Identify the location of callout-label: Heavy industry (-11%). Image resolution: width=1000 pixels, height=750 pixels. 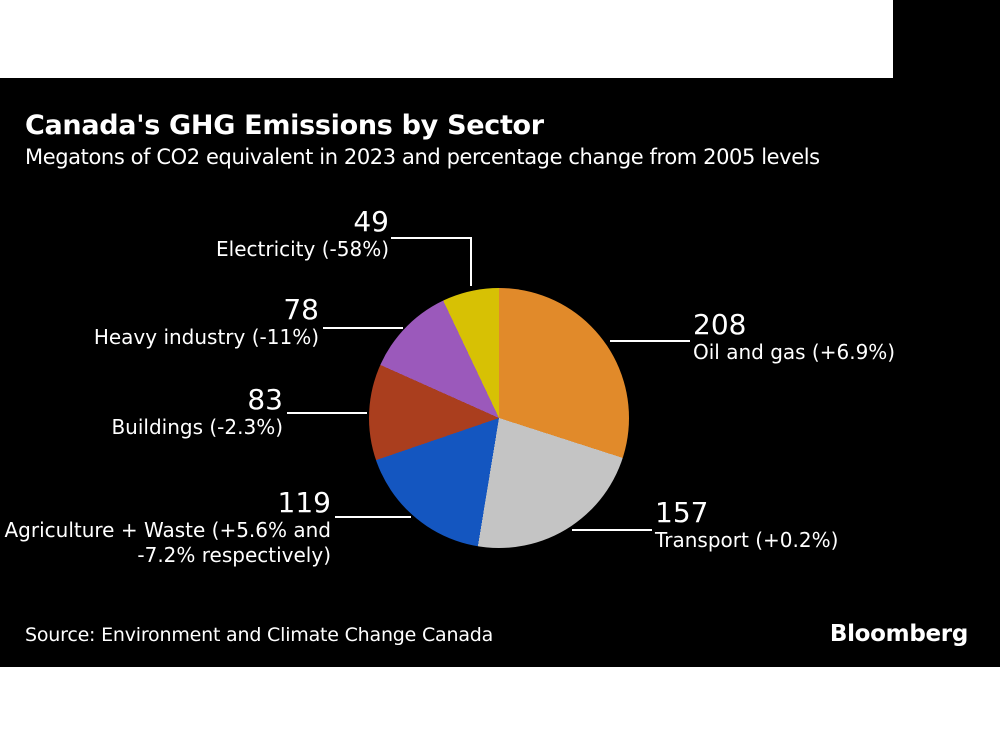
(206, 337).